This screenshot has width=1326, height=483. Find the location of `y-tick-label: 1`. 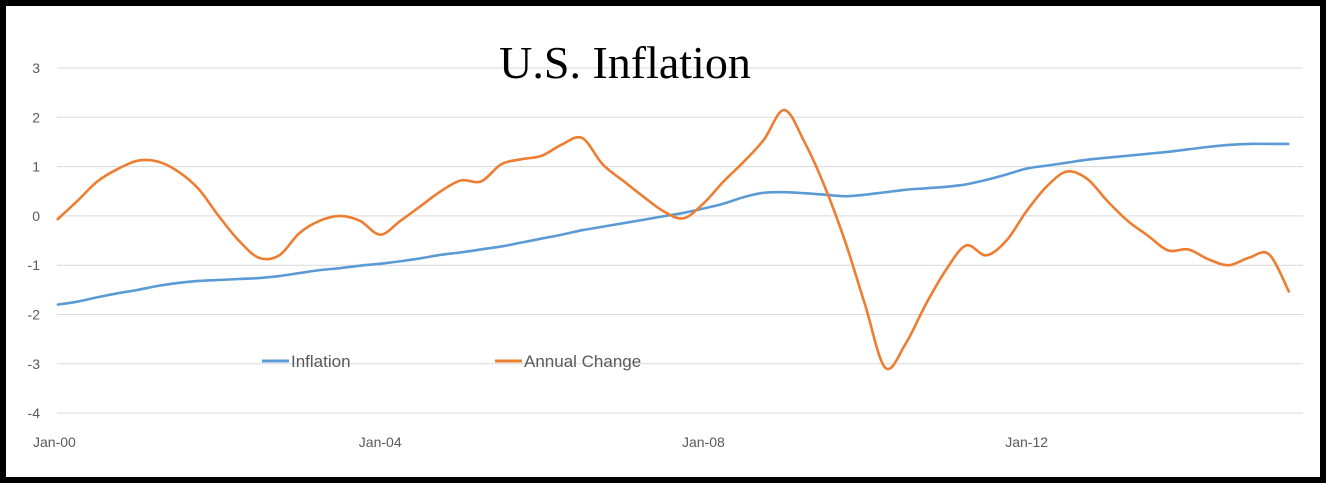

y-tick-label: 1 is located at coordinates (36, 167).